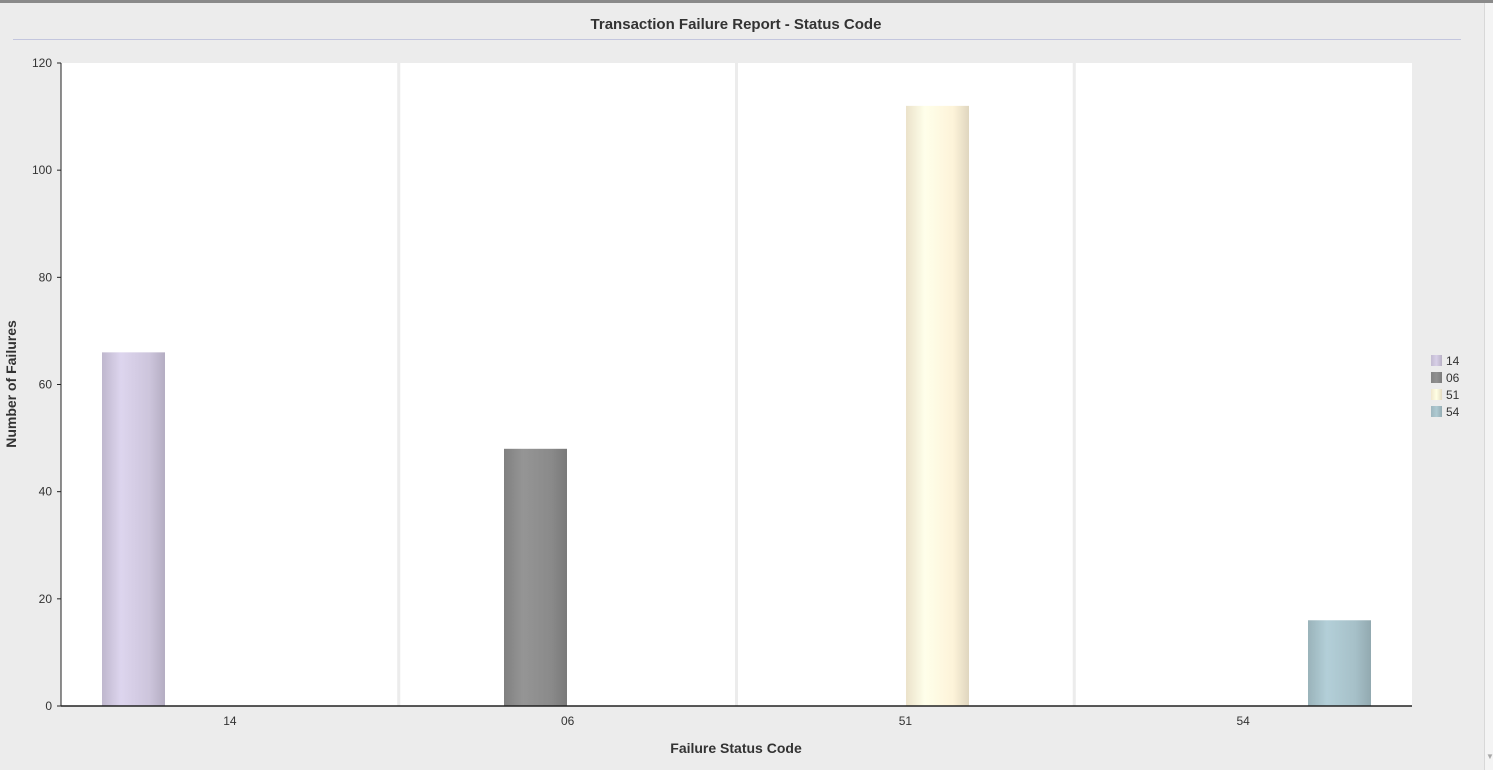 Image resolution: width=1493 pixels, height=770 pixels. Describe the element at coordinates (1488, 386) in the screenshot. I see `vertical-scrollbar` at that location.